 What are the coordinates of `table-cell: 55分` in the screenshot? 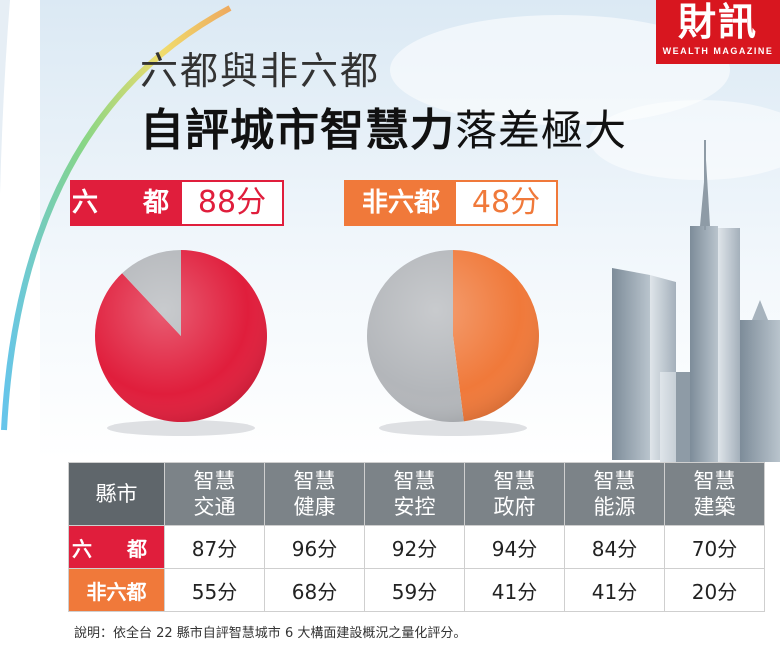 It's located at (214, 590).